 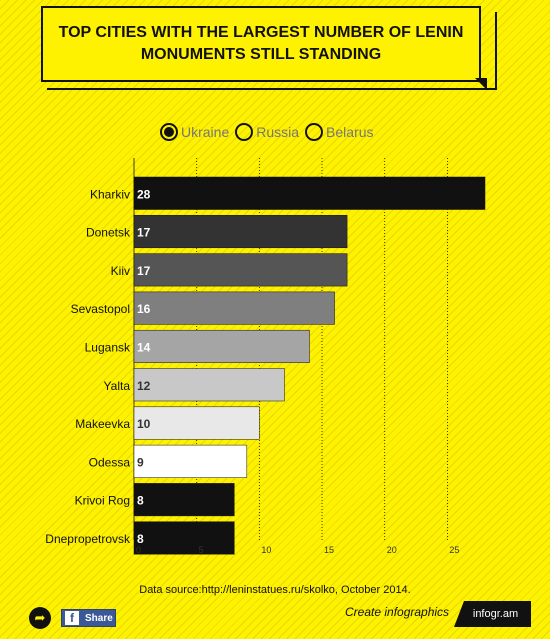 I want to click on radio-selected-dot, so click(x=169, y=132).